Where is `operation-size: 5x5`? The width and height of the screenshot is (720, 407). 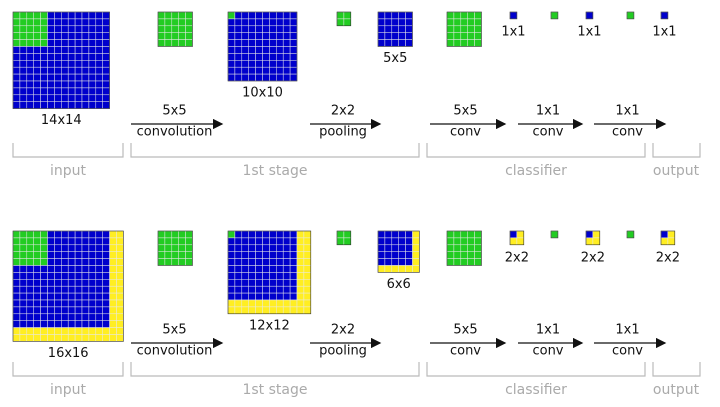
operation-size: 5x5 is located at coordinates (465, 111).